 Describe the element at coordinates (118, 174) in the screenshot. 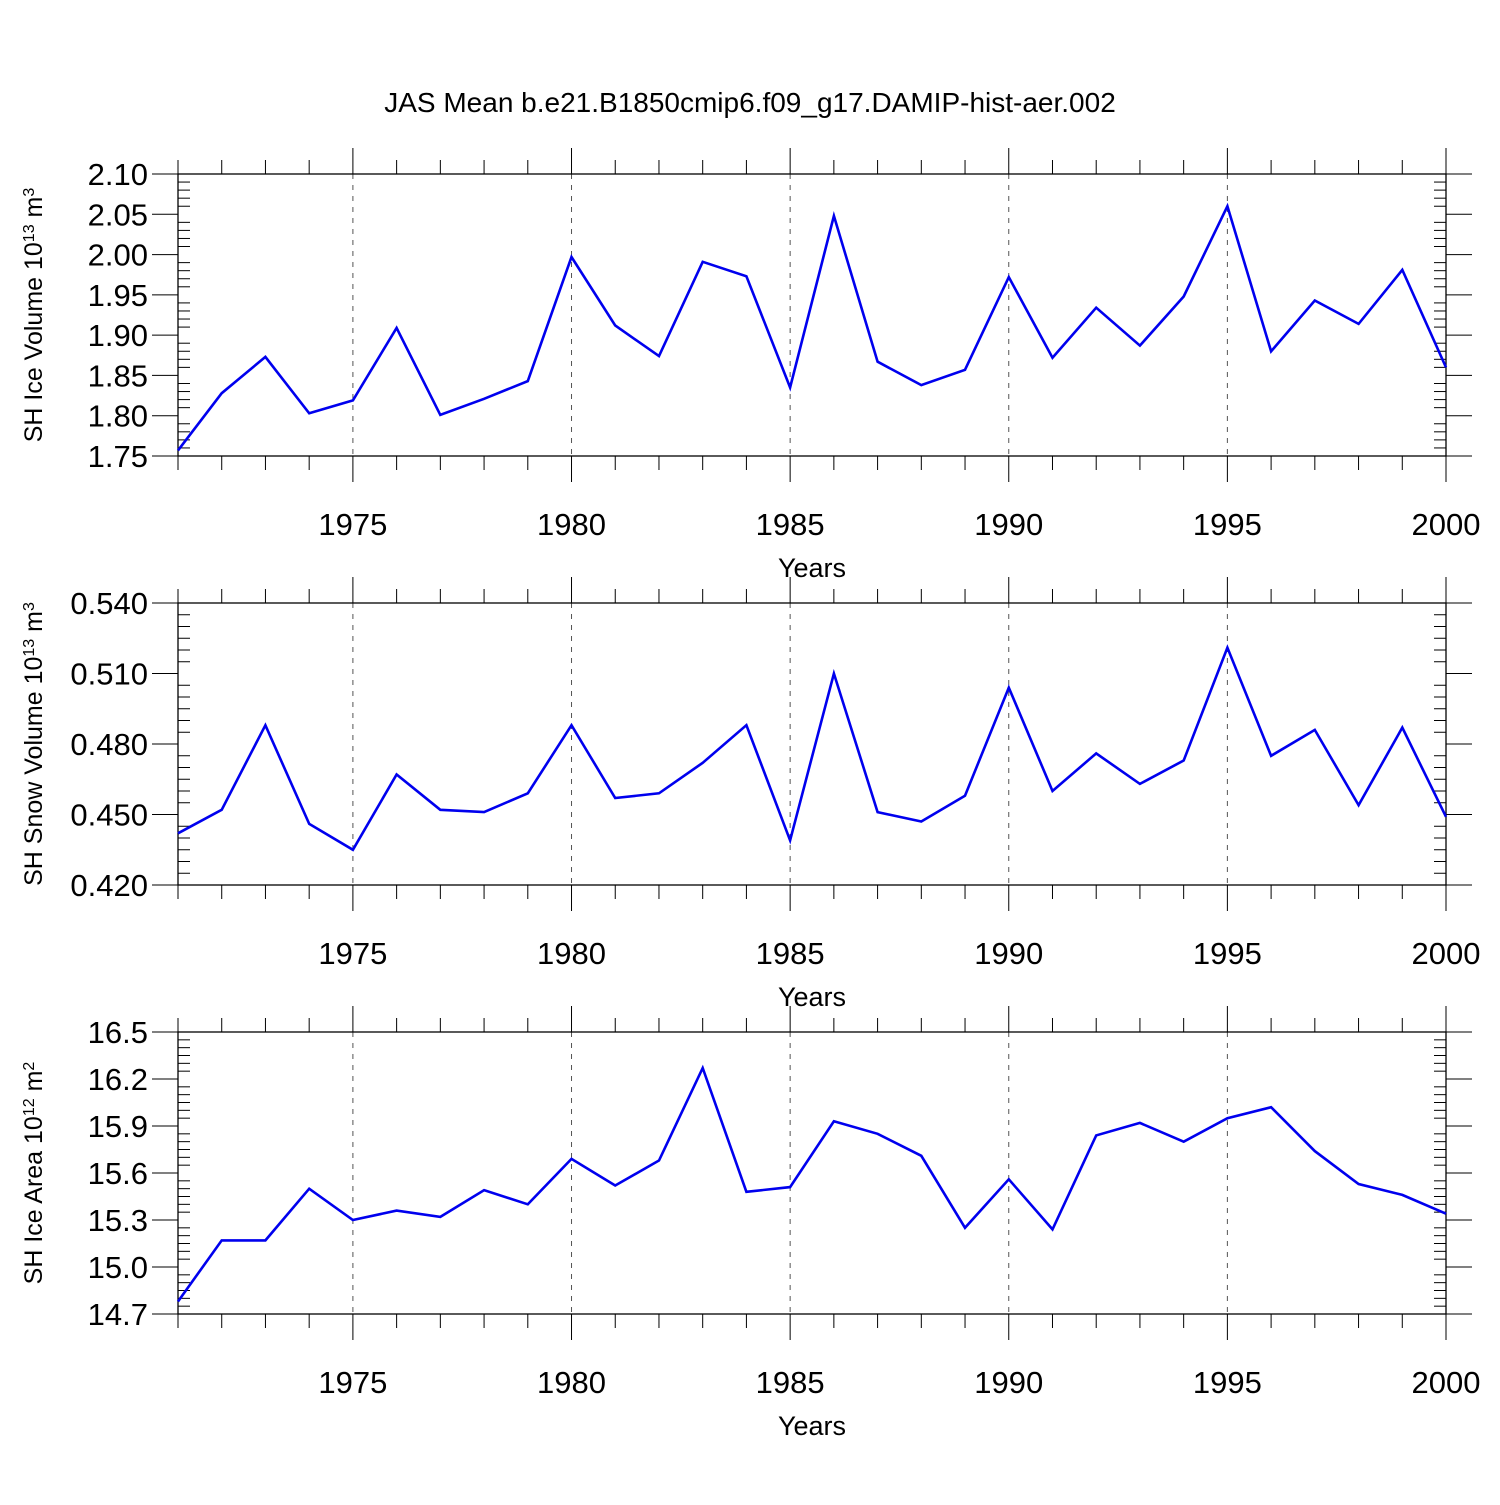

I see `y-tick-label: 2.10` at that location.